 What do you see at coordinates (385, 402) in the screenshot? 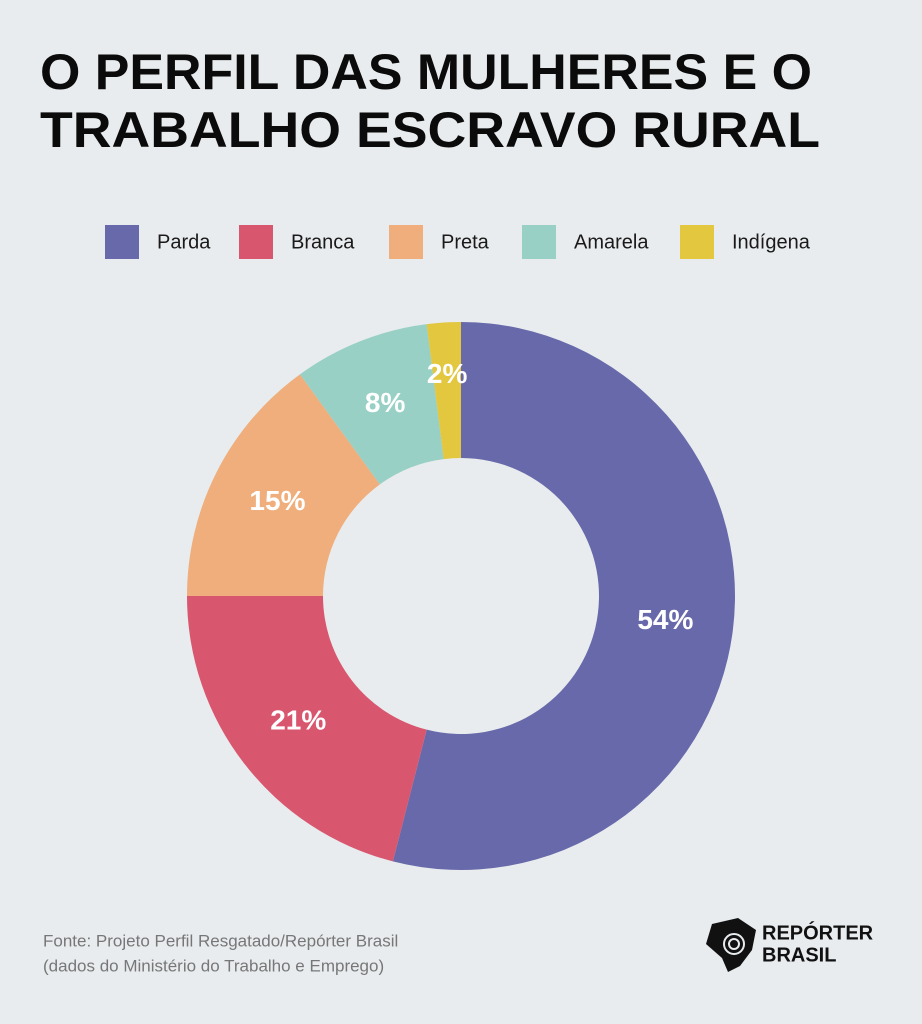
I see `value-label: 8%` at bounding box center [385, 402].